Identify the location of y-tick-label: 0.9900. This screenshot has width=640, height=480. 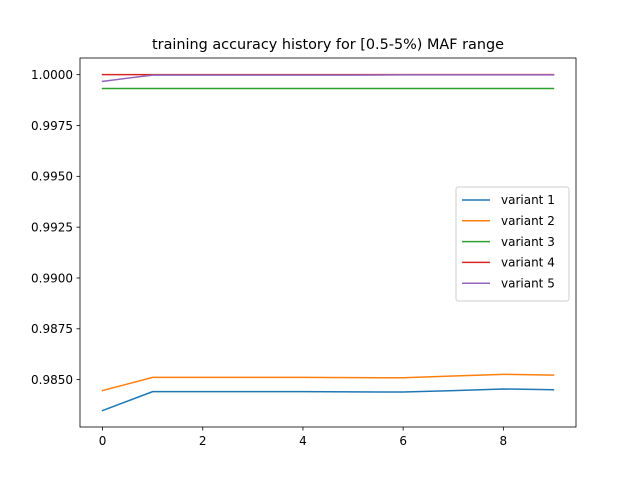
(52, 278).